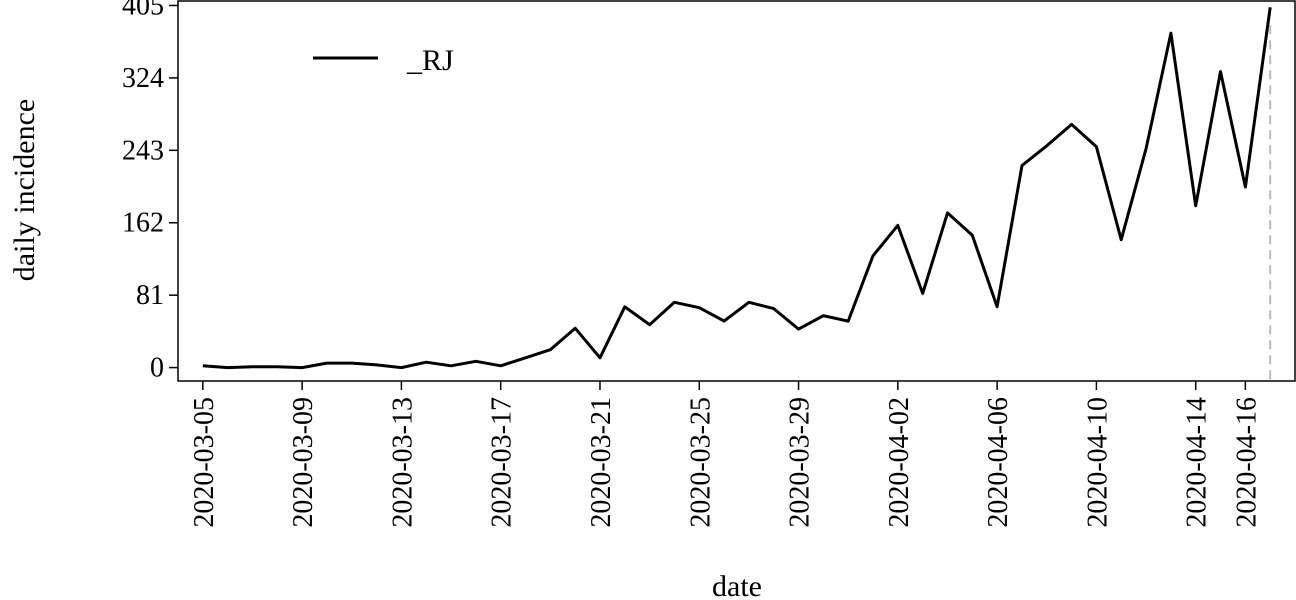 The width and height of the screenshot is (1296, 600). What do you see at coordinates (800, 462) in the screenshot?
I see `x-tick-label: 2020-03-29` at bounding box center [800, 462].